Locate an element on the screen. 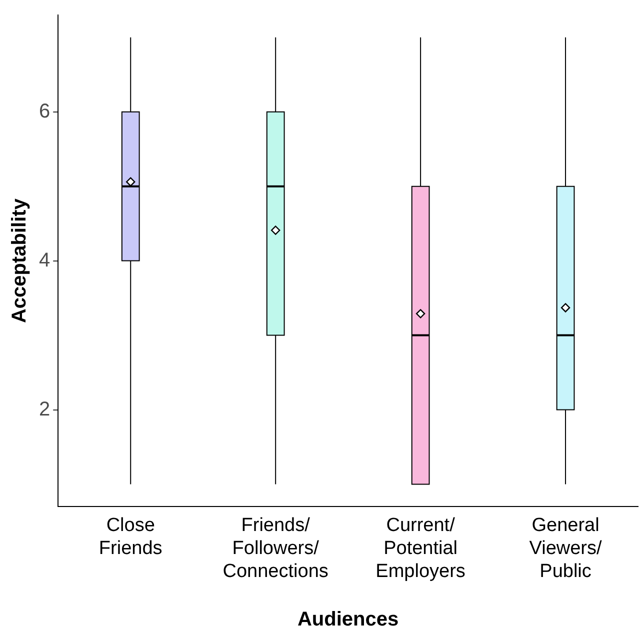 The width and height of the screenshot is (642, 640). y-tick-label: 2 is located at coordinates (44, 409).